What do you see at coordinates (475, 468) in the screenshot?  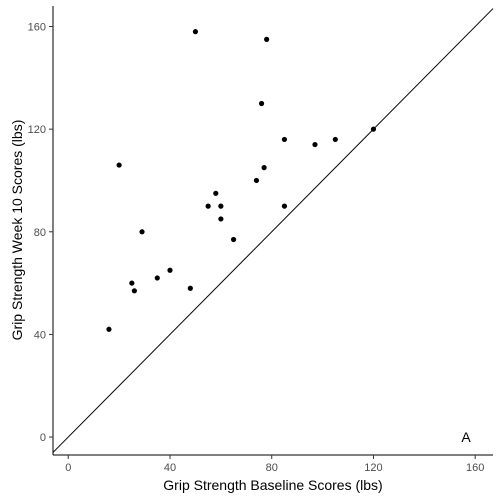 I see `x-tick-label: 160` at bounding box center [475, 468].